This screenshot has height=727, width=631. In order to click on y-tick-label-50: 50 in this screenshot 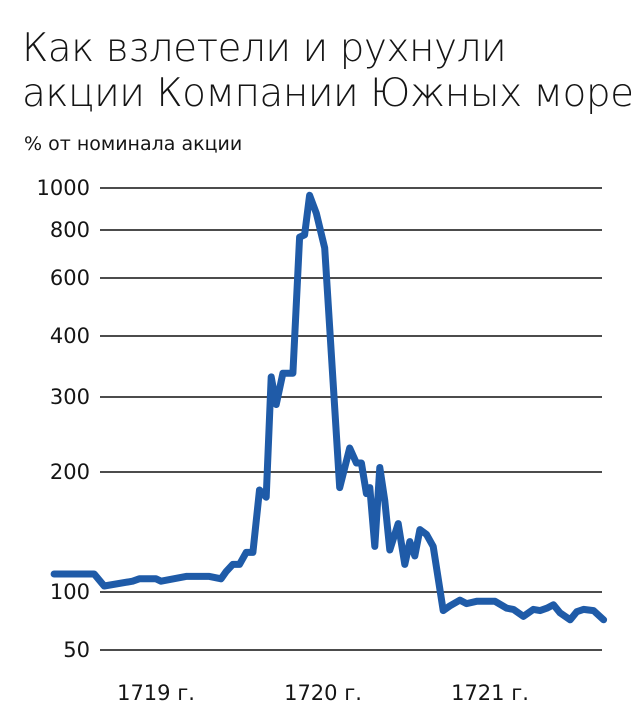, I will do `click(76, 650)`.